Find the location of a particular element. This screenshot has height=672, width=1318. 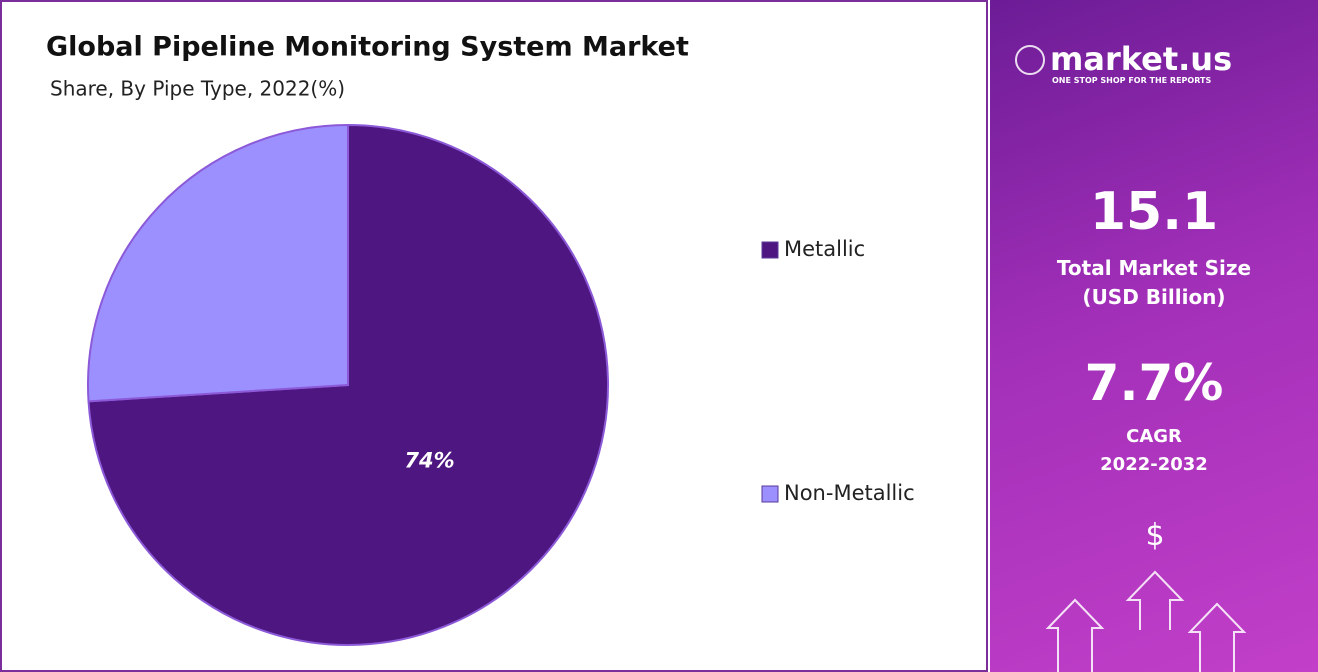

brand: market.us is located at coordinates (1141, 59).